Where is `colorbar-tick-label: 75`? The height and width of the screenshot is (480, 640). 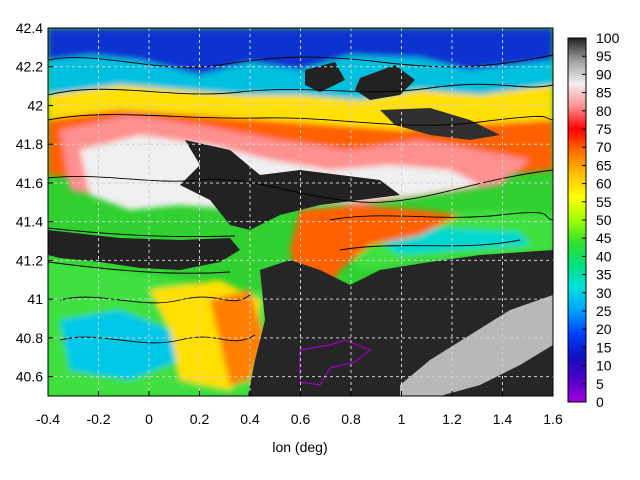 colorbar-tick-label: 75 is located at coordinates (604, 129).